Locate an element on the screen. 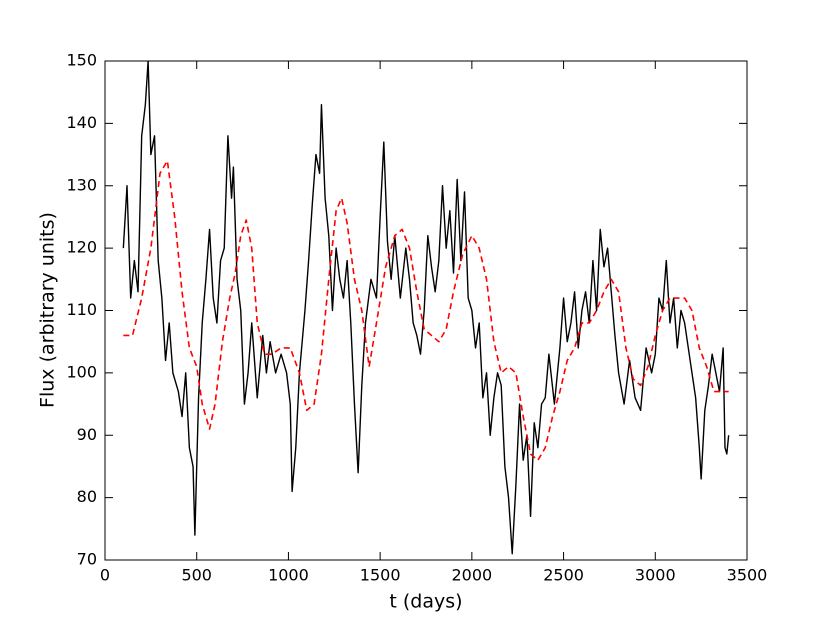 The width and height of the screenshot is (830, 623). x-tick-label: 500 is located at coordinates (196, 575).